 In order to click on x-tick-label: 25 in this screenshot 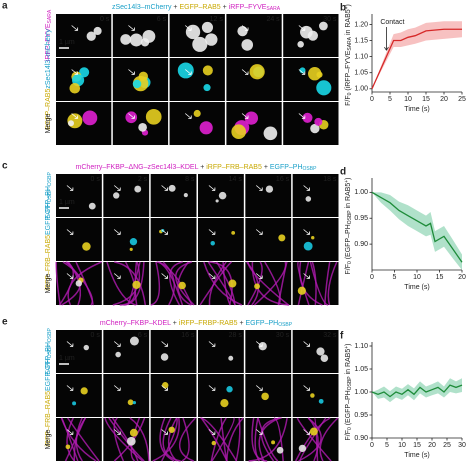, I will do `click(462, 99)`.